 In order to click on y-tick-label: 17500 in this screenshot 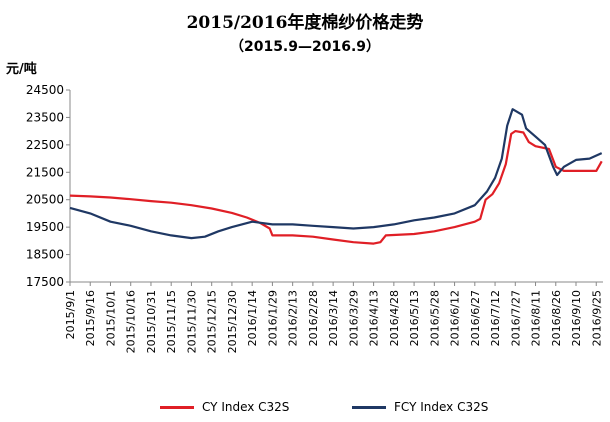, I will do `click(45, 282)`.